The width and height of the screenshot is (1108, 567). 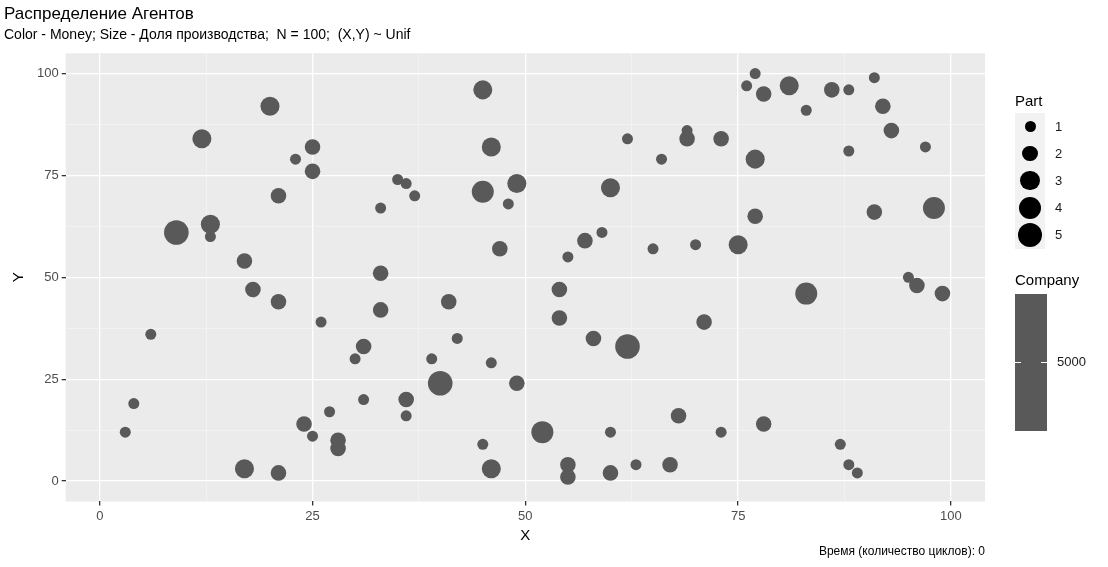 I want to click on x-tick-label: 75, so click(x=738, y=515).